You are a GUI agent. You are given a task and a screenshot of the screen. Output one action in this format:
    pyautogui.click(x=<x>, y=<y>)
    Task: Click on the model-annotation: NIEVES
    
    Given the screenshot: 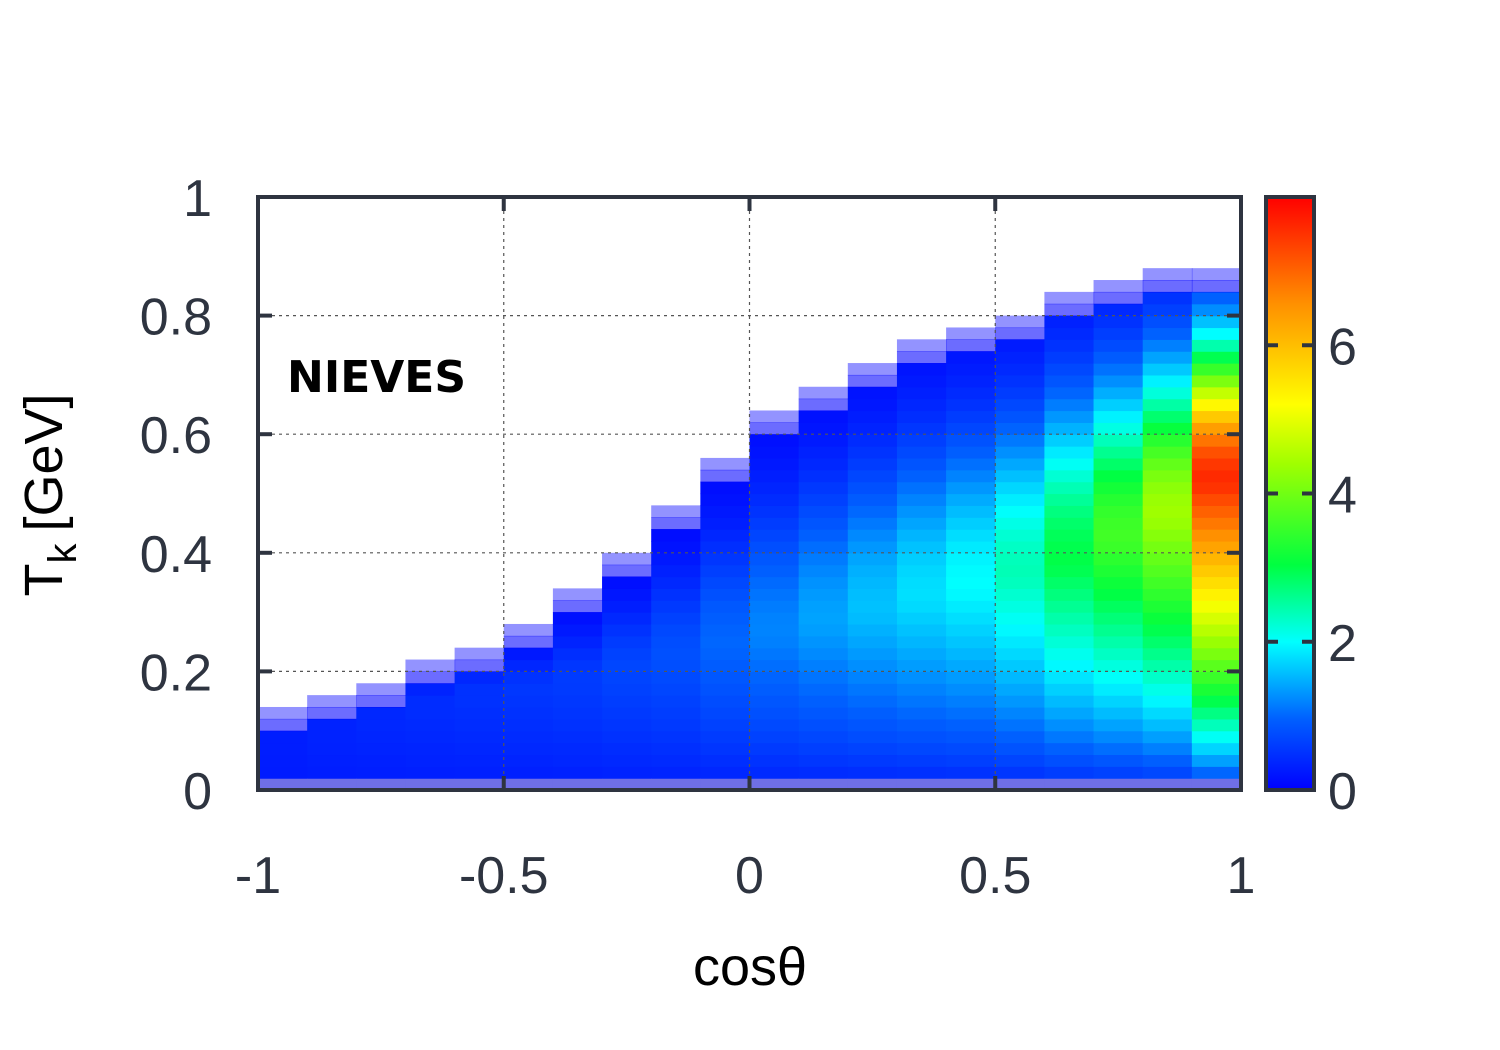 What is the action you would take?
    pyautogui.click(x=376, y=377)
    